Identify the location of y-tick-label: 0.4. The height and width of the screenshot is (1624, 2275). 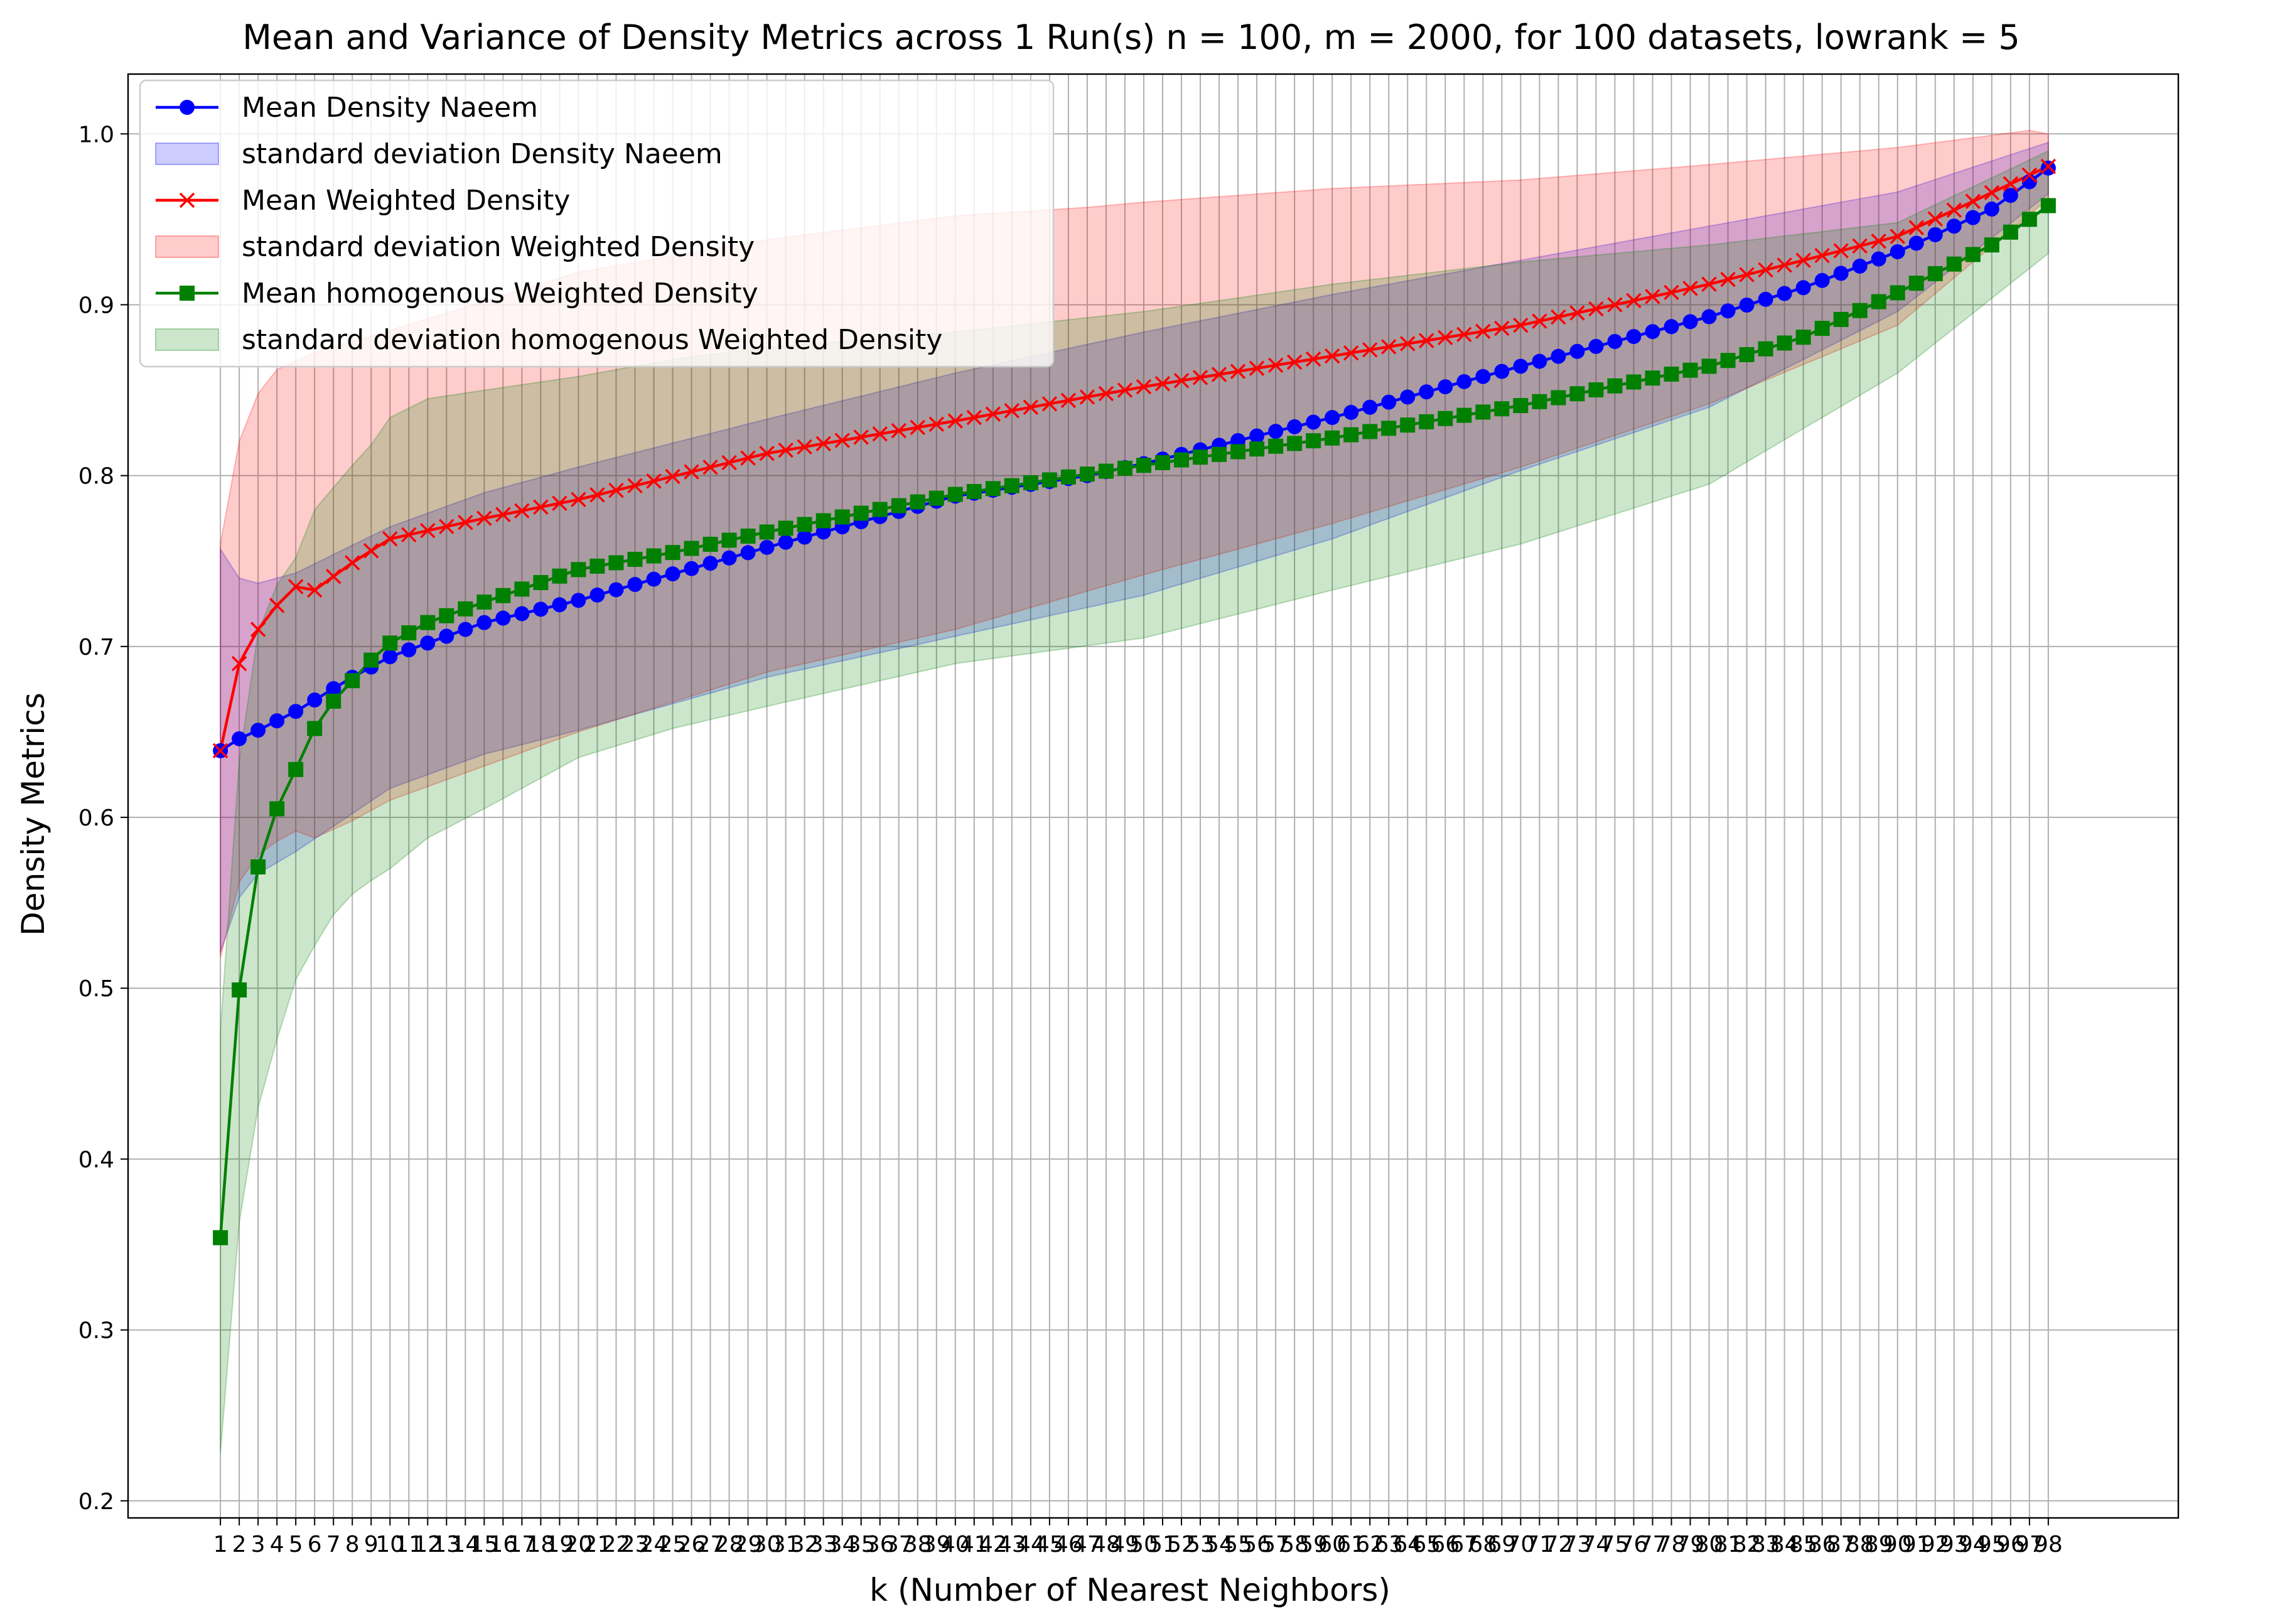
(96, 1160).